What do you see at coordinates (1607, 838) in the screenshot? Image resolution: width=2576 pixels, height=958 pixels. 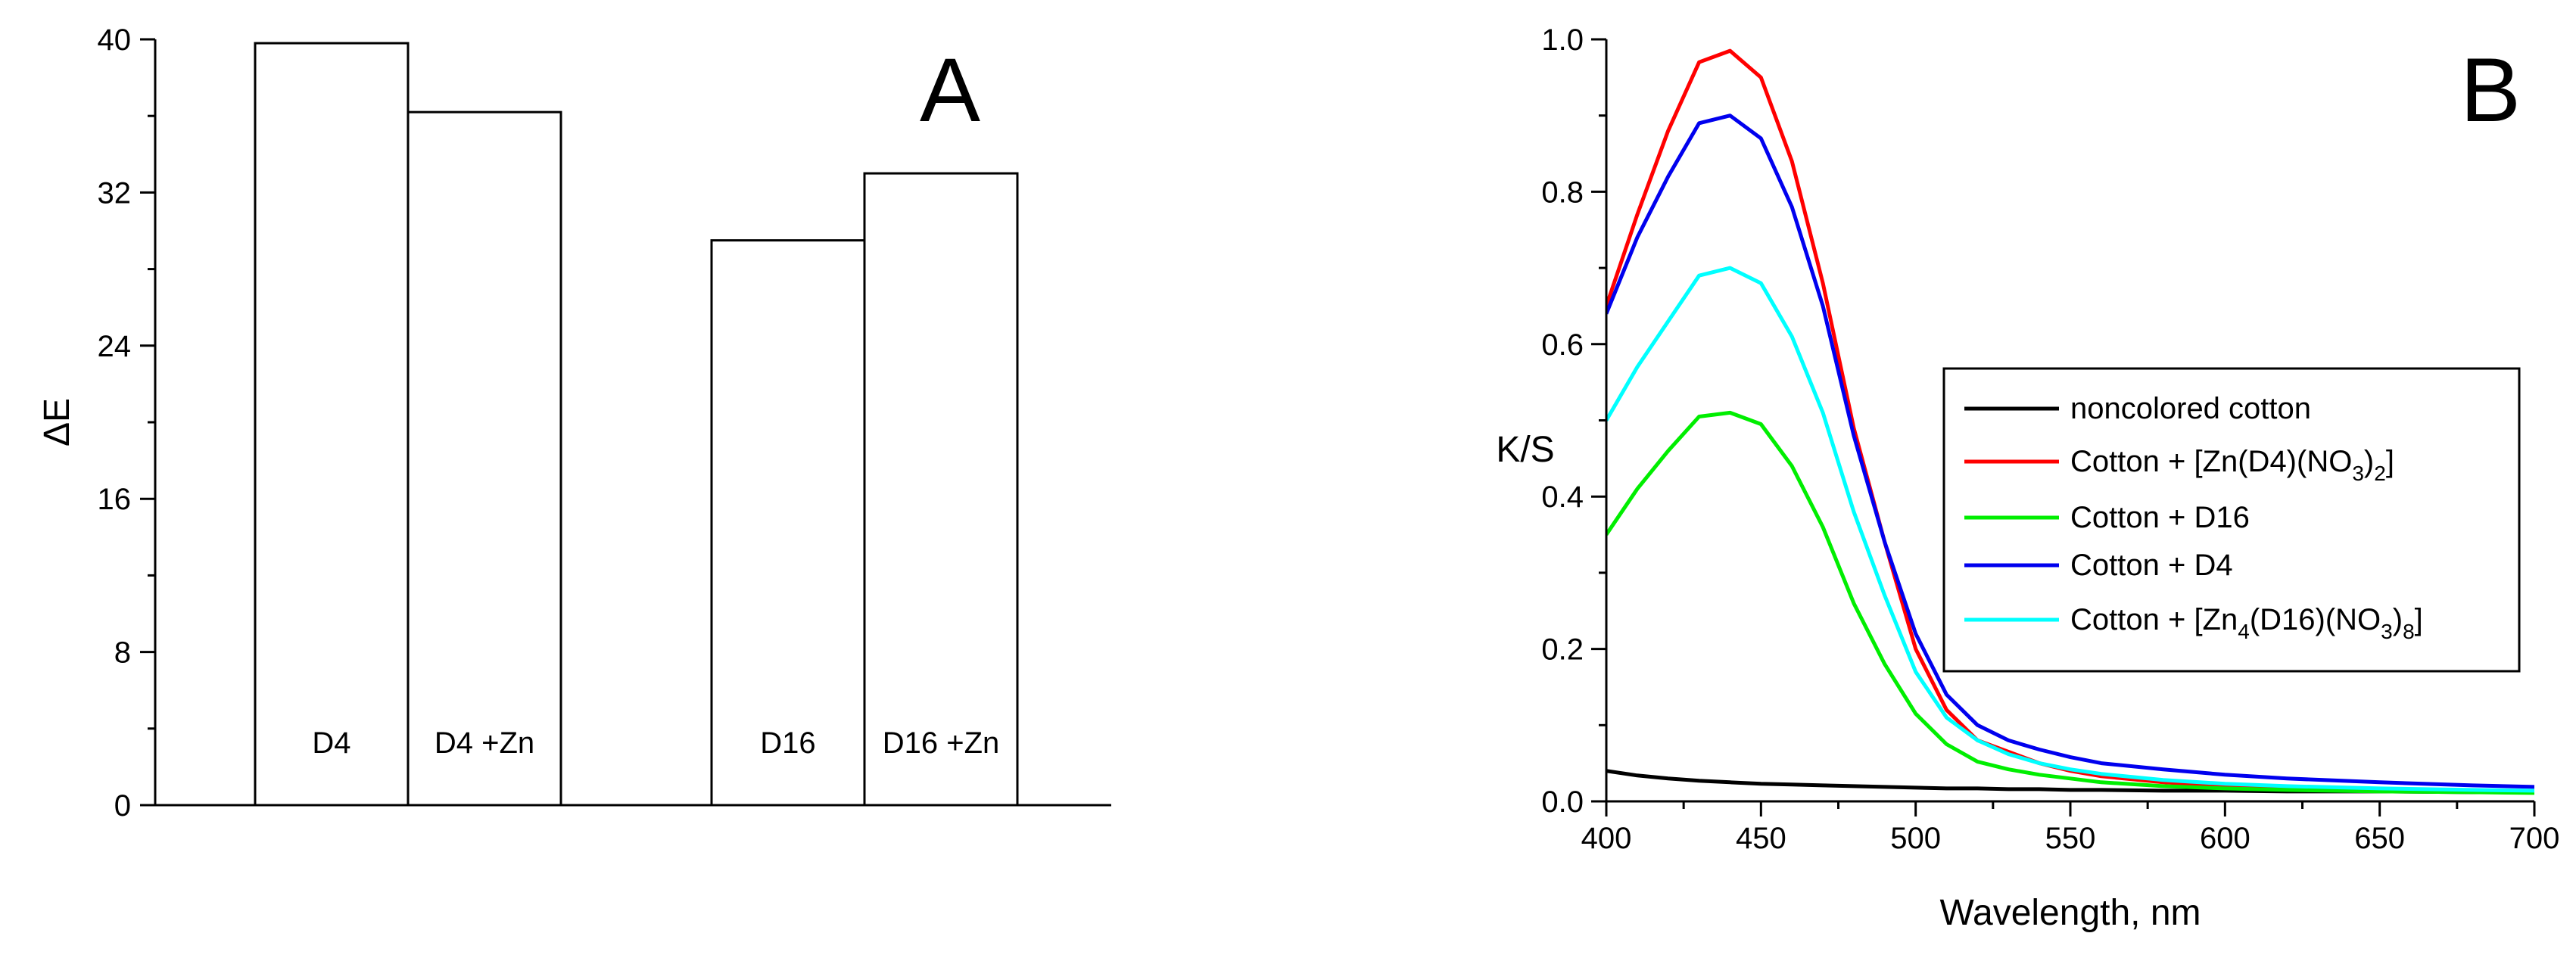 I see `x-tick-label: 400` at bounding box center [1607, 838].